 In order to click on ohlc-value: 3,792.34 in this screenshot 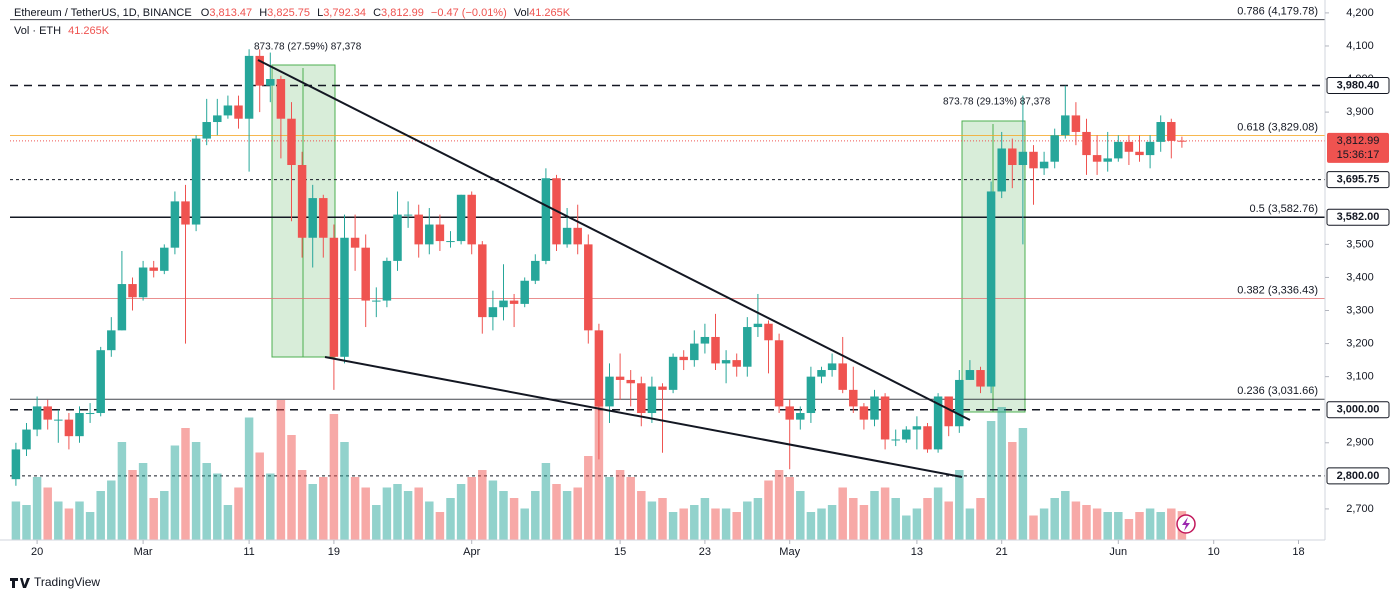, I will do `click(344, 13)`.